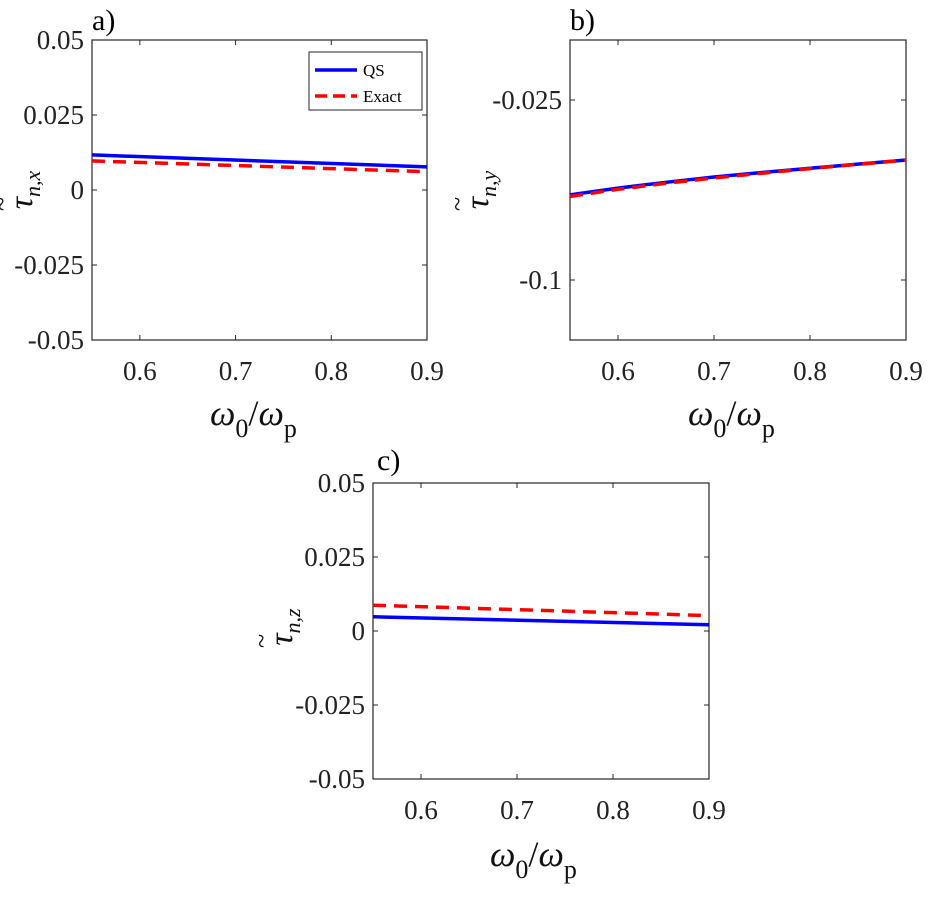  Describe the element at coordinates (480, 190) in the screenshot. I see `y-axis-label-text: τn,y` at that location.